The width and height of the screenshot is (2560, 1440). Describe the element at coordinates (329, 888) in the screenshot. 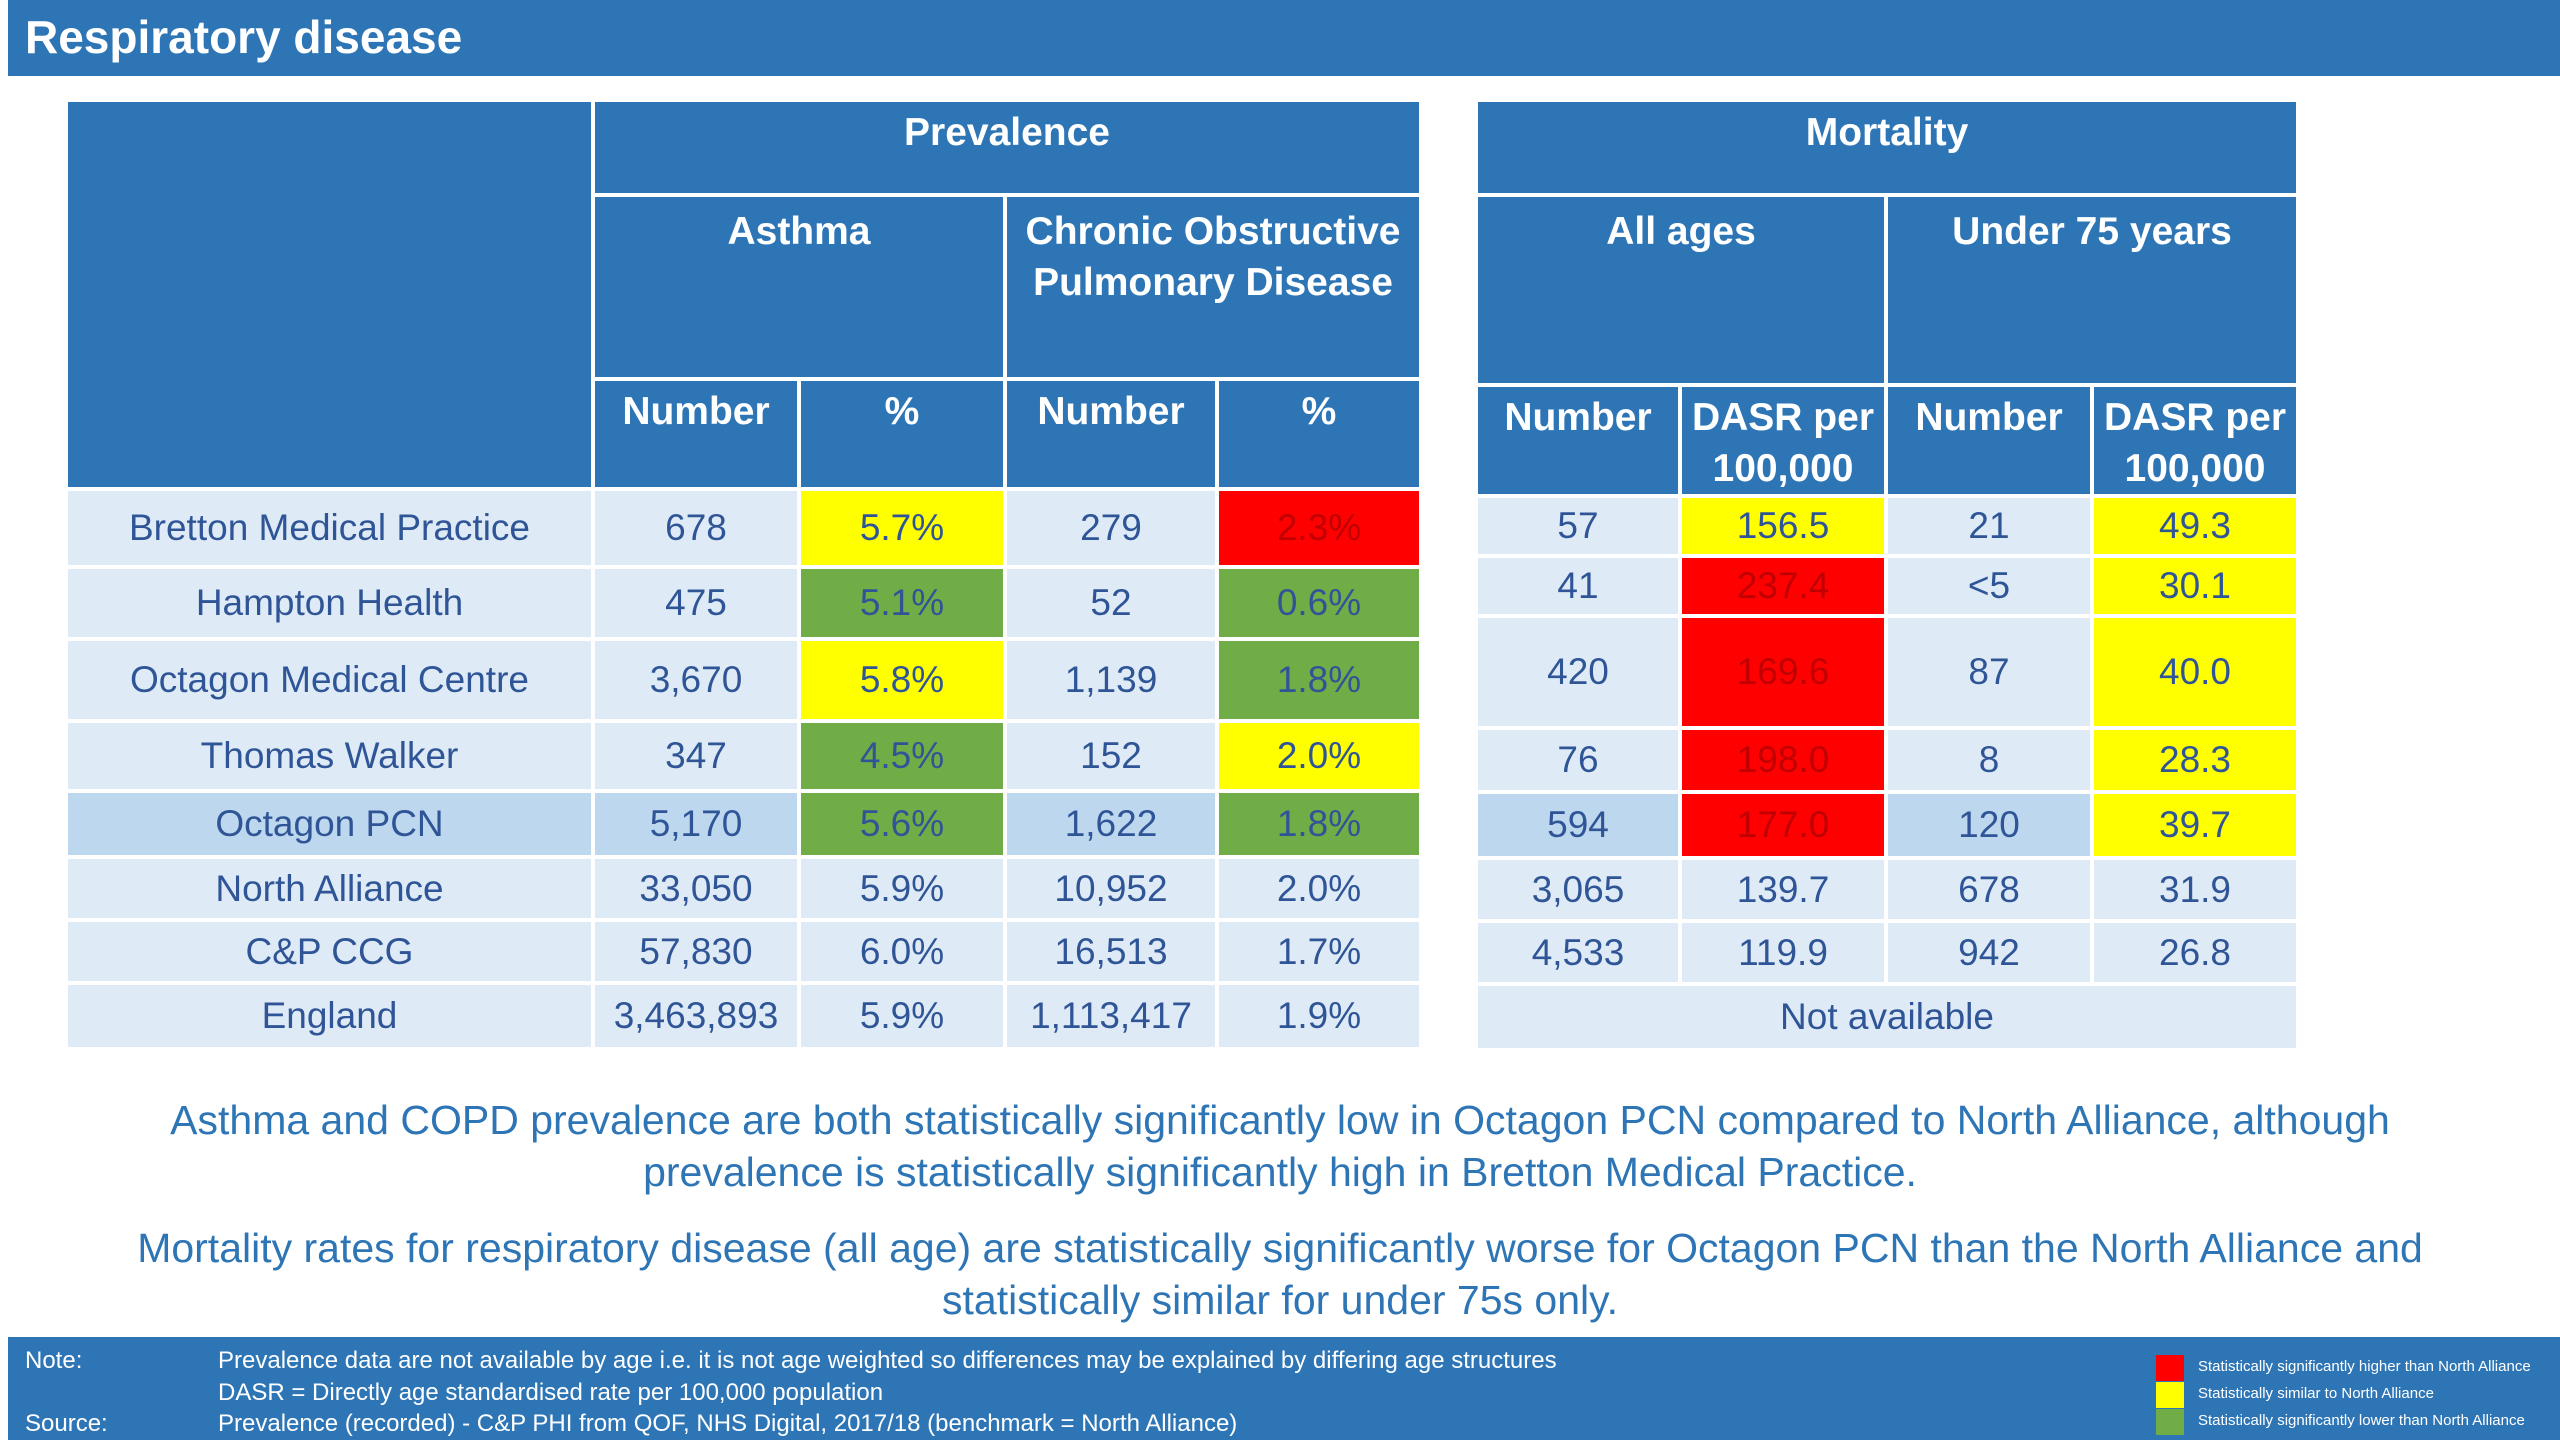

I see `row-name-cell: North Alliance` at that location.